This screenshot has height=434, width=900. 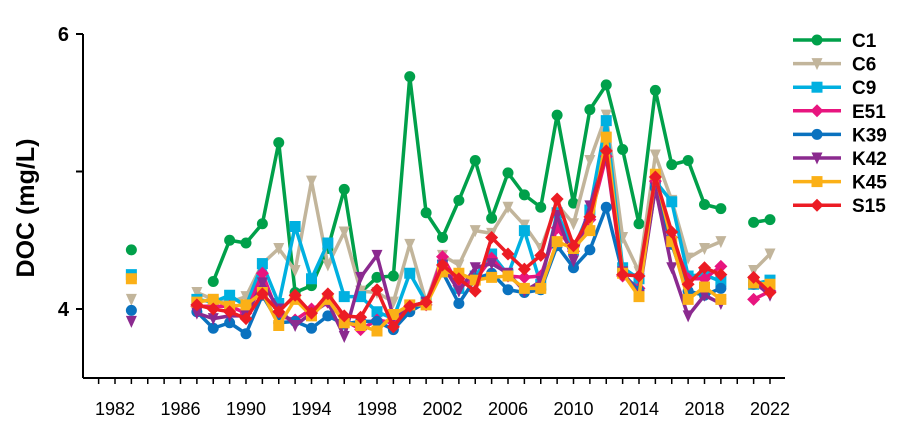 I want to click on y-axis-label: DOC (mg/L), so click(x=26, y=208).